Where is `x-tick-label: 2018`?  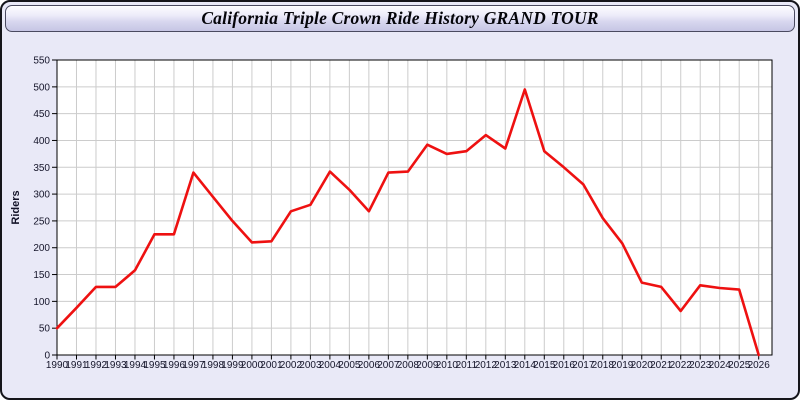
x-tick-label: 2018 is located at coordinates (603, 365).